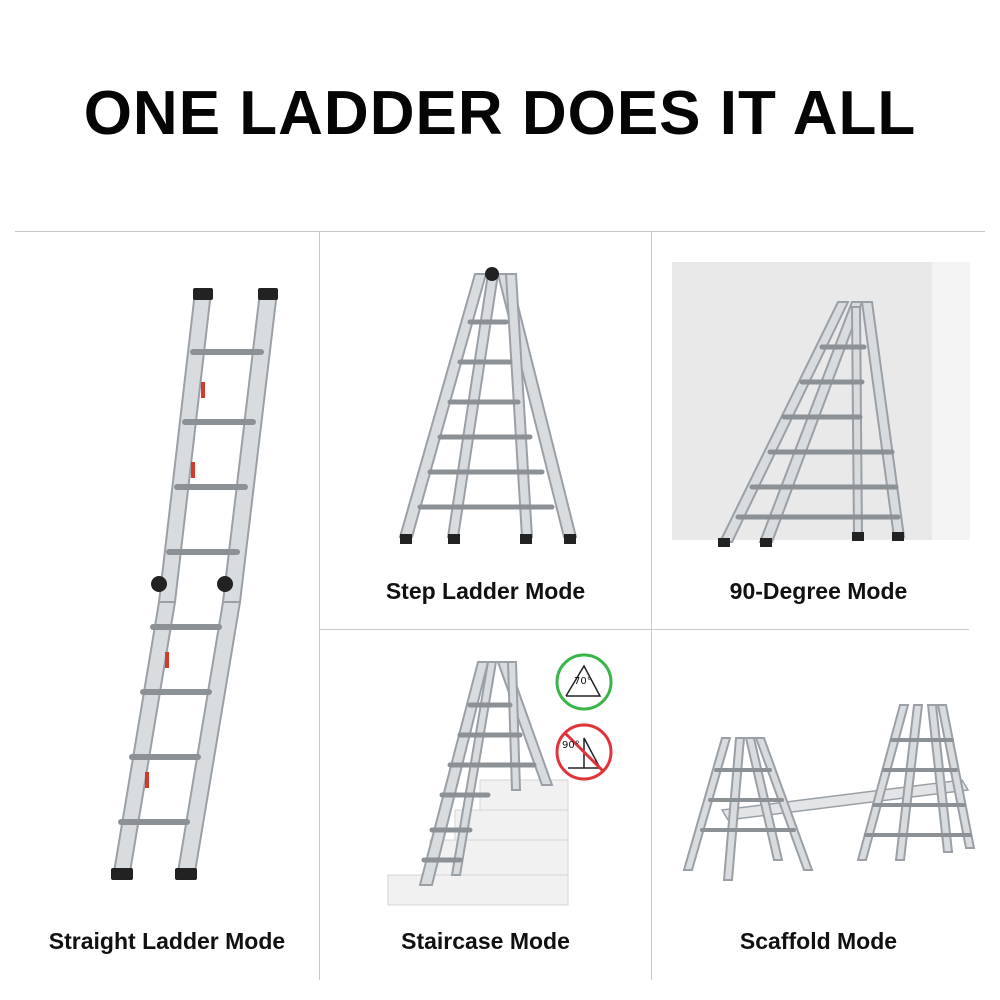 Image resolution: width=1000 pixels, height=1000 pixels. I want to click on divider-vertical-right, so click(651, 605).